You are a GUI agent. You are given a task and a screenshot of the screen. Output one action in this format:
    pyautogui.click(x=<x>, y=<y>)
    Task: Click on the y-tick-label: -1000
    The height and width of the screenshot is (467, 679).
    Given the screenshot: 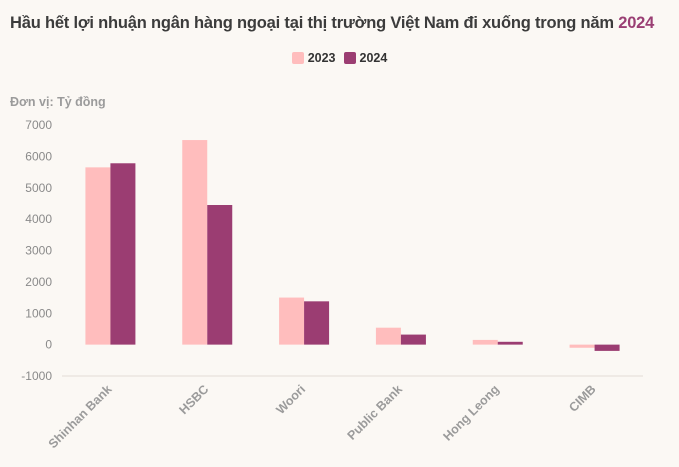 What is the action you would take?
    pyautogui.click(x=36, y=376)
    